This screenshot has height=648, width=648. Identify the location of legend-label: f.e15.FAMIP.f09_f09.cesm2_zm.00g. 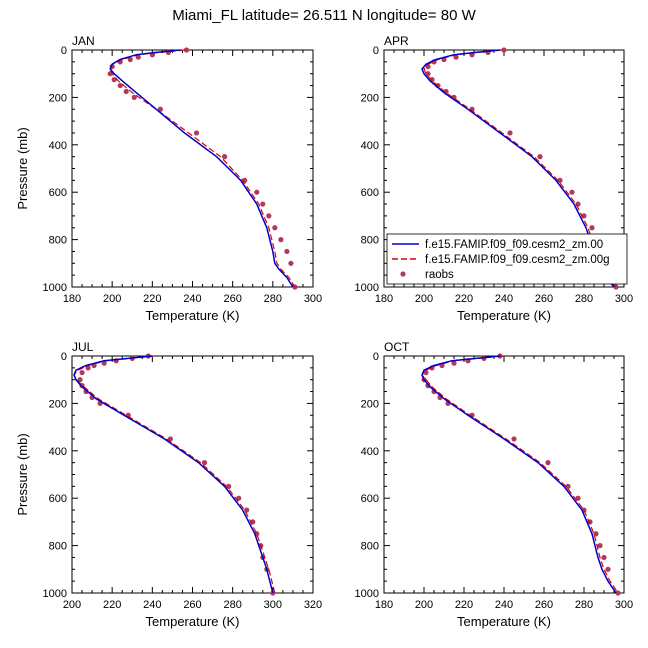
(517, 260).